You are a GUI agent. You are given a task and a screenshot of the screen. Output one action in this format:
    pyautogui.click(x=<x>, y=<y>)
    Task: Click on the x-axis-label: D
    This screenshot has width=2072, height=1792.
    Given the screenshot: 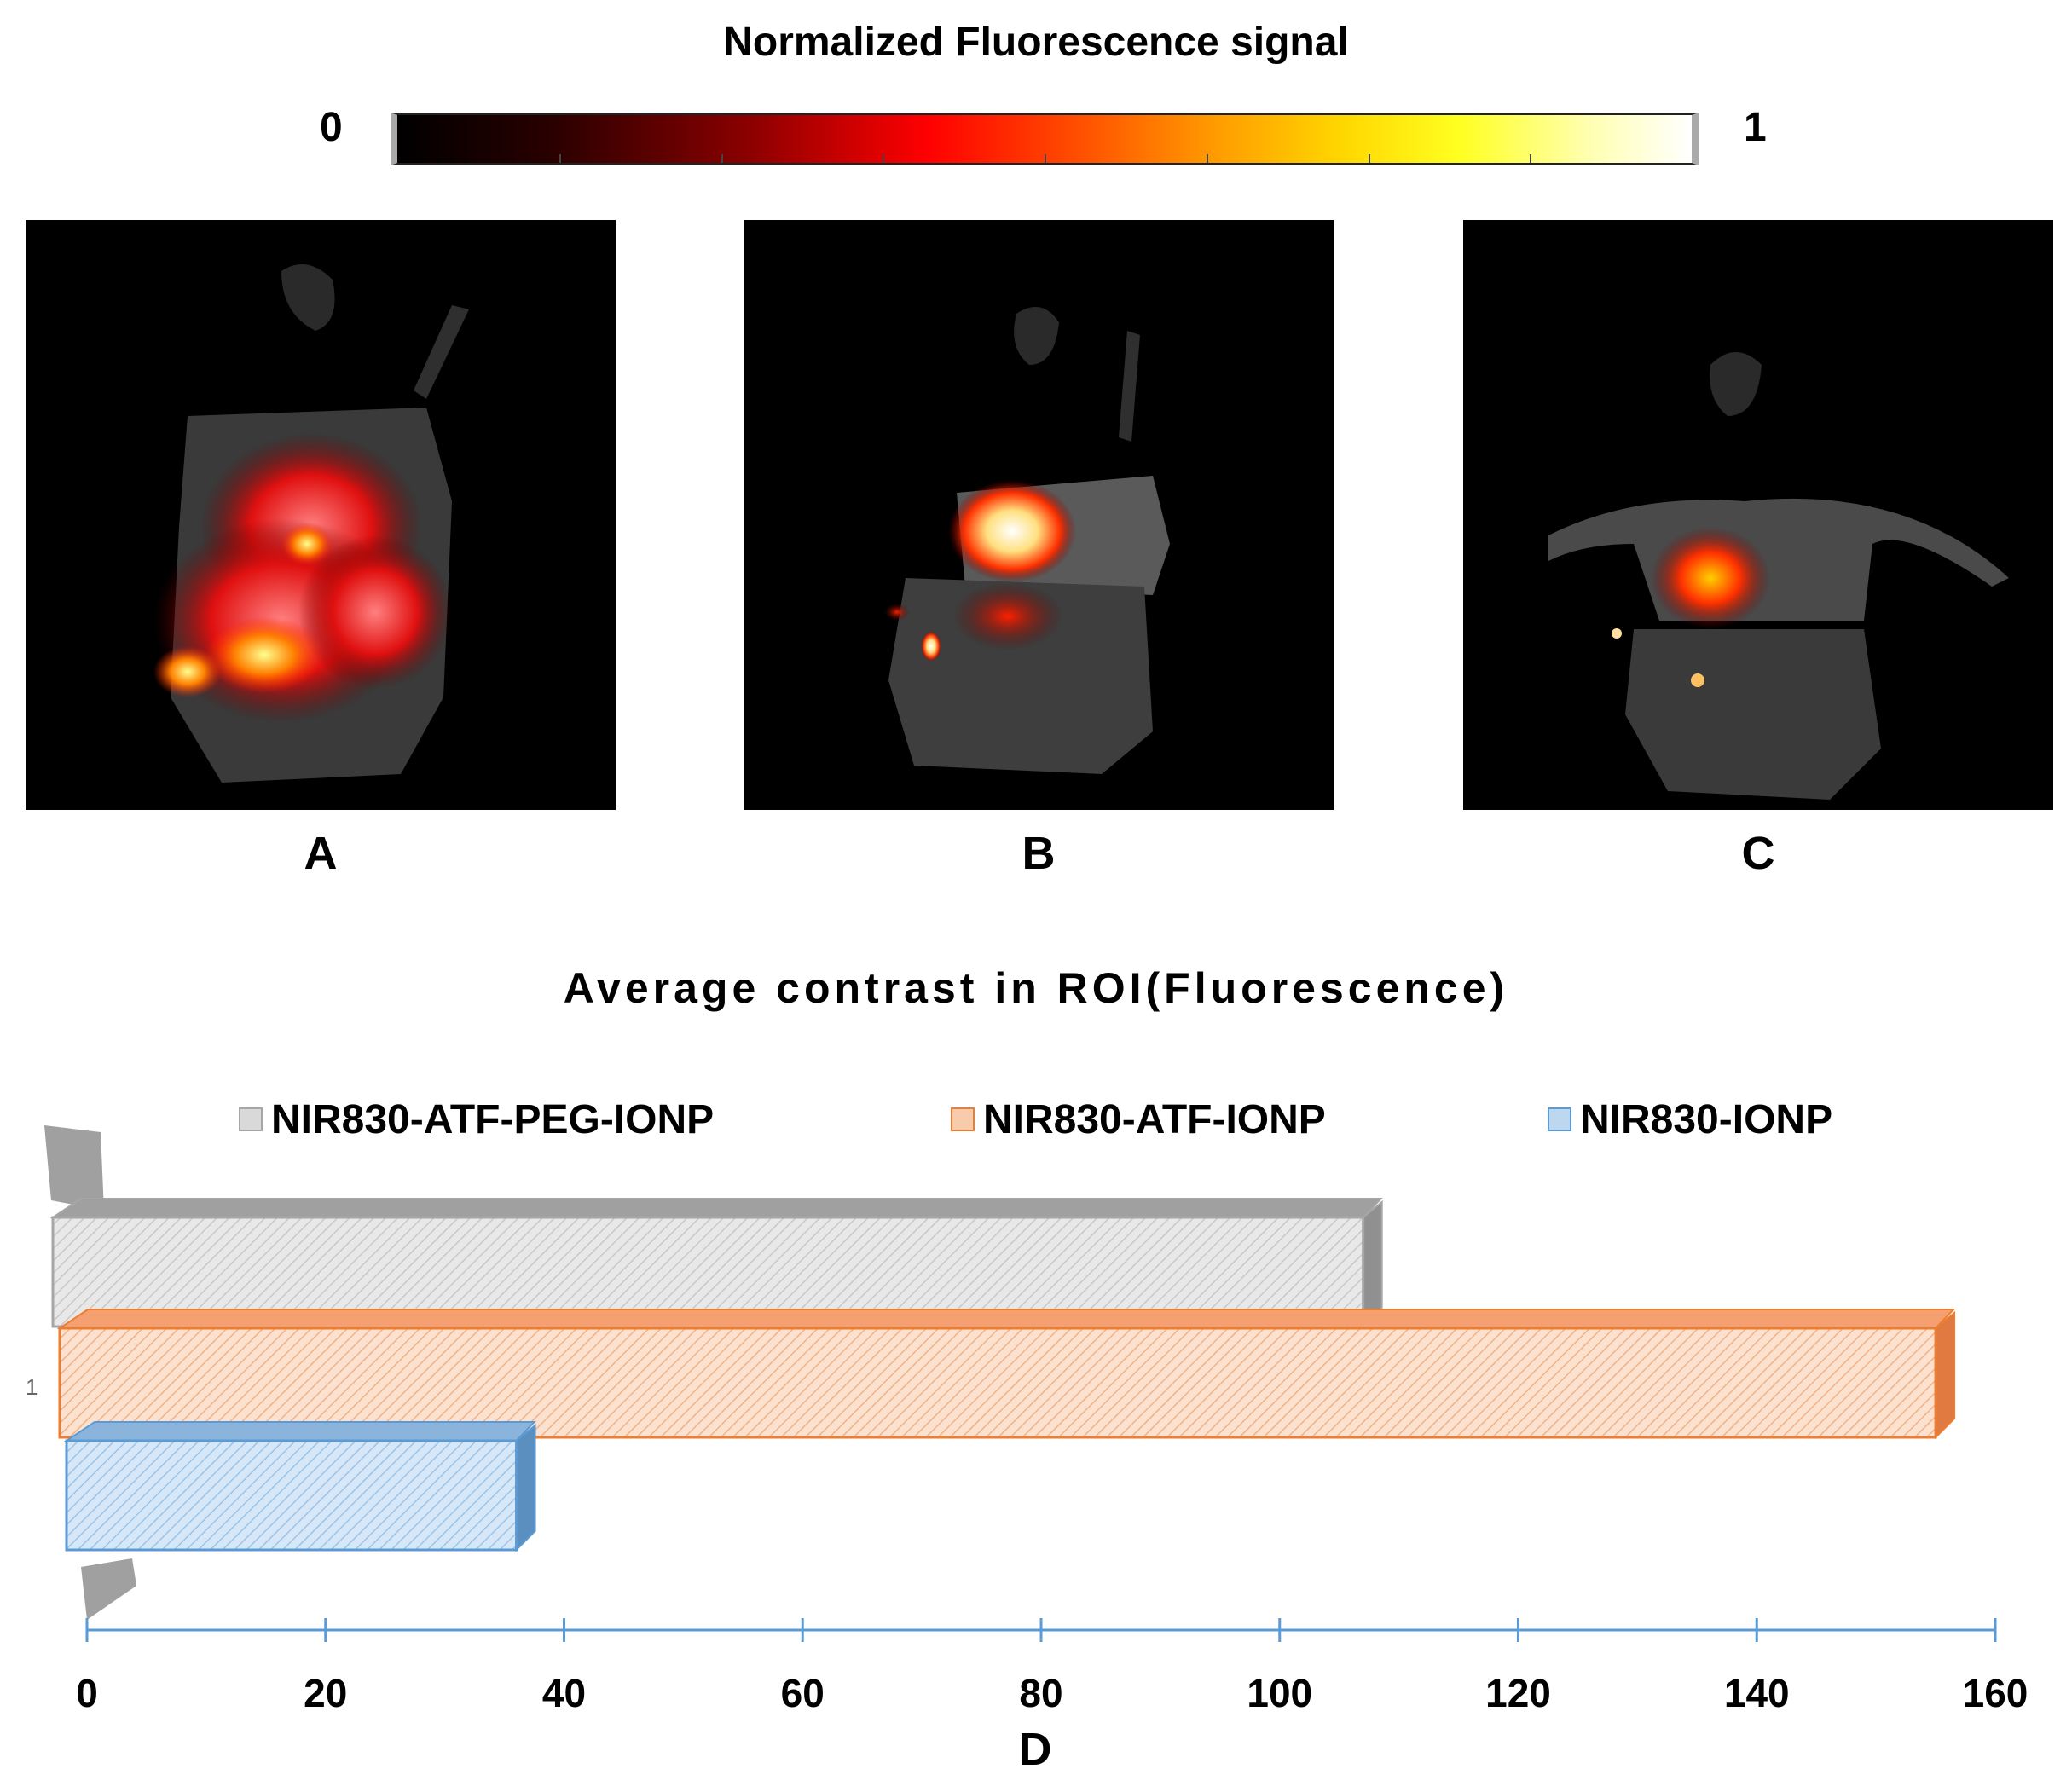 What is the action you would take?
    pyautogui.click(x=1035, y=1749)
    